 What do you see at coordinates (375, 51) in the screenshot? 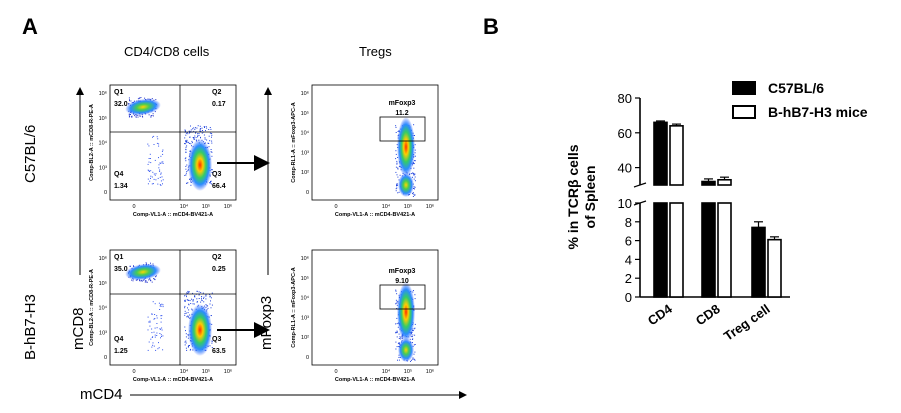
I see `col-title-tregs: Tregs` at bounding box center [375, 51].